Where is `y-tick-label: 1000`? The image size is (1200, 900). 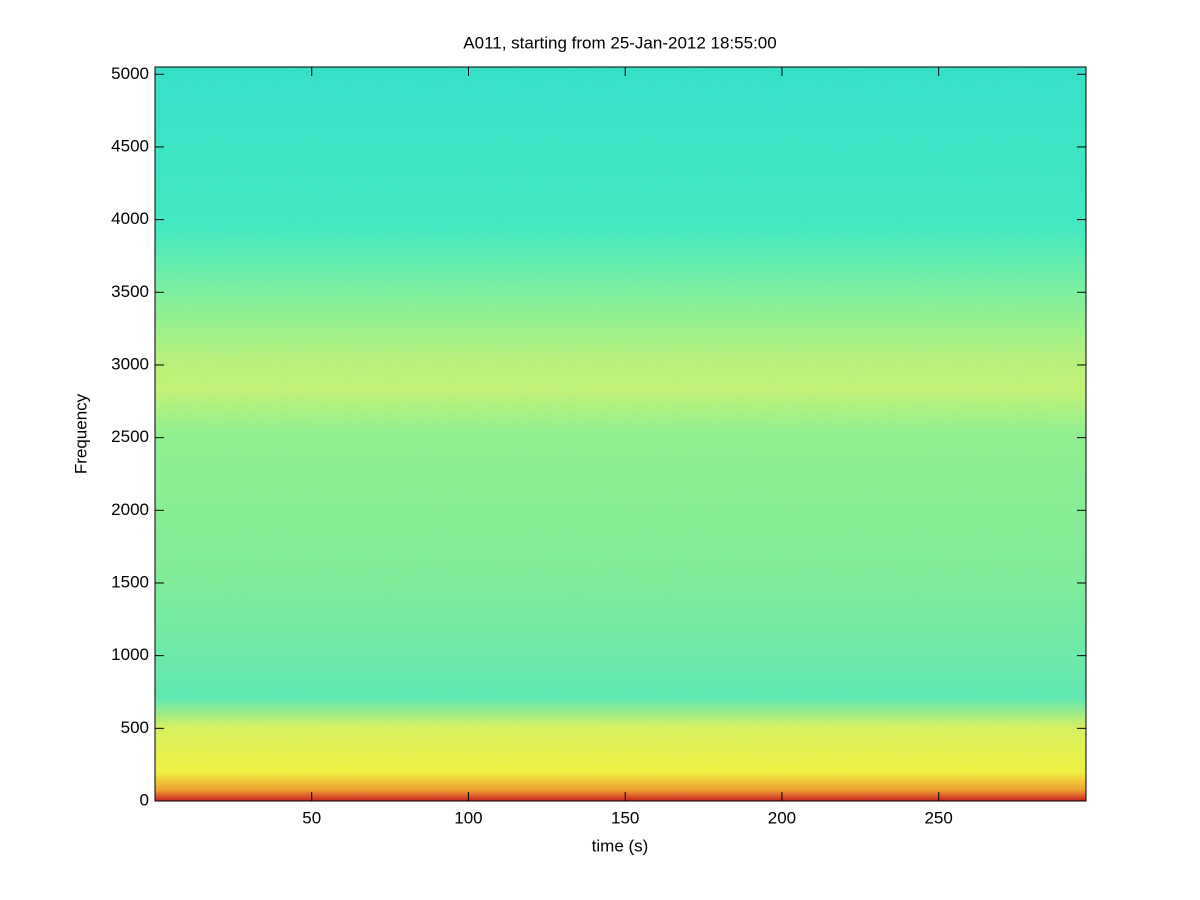
y-tick-label: 1000 is located at coordinates (130, 654).